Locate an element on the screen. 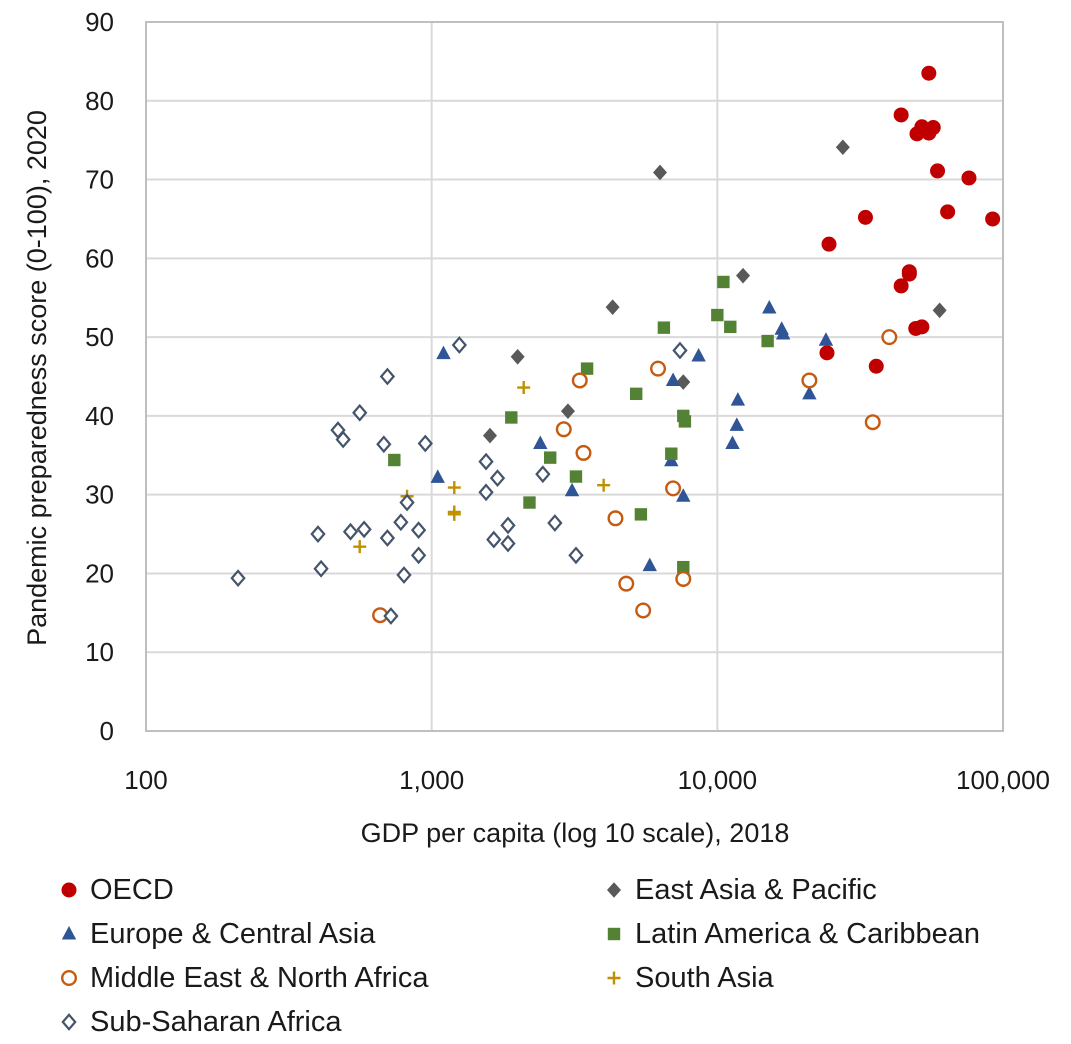 Image resolution: width=1071 pixels, height=1044 pixels. y-tick-label: 0 is located at coordinates (107, 731).